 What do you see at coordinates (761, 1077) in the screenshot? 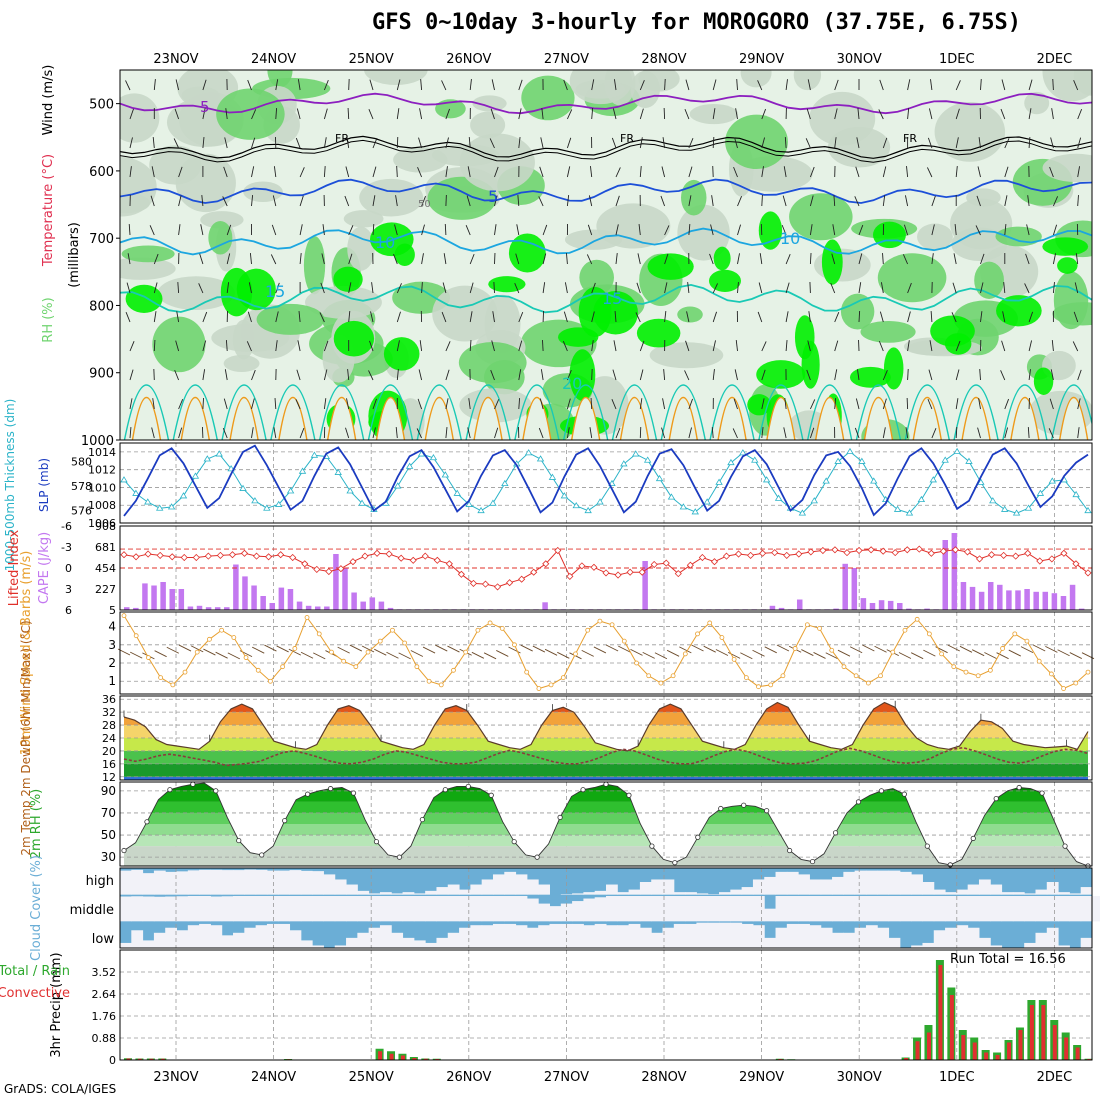
I see `date-label-bottom: 29NOV` at bounding box center [761, 1077].